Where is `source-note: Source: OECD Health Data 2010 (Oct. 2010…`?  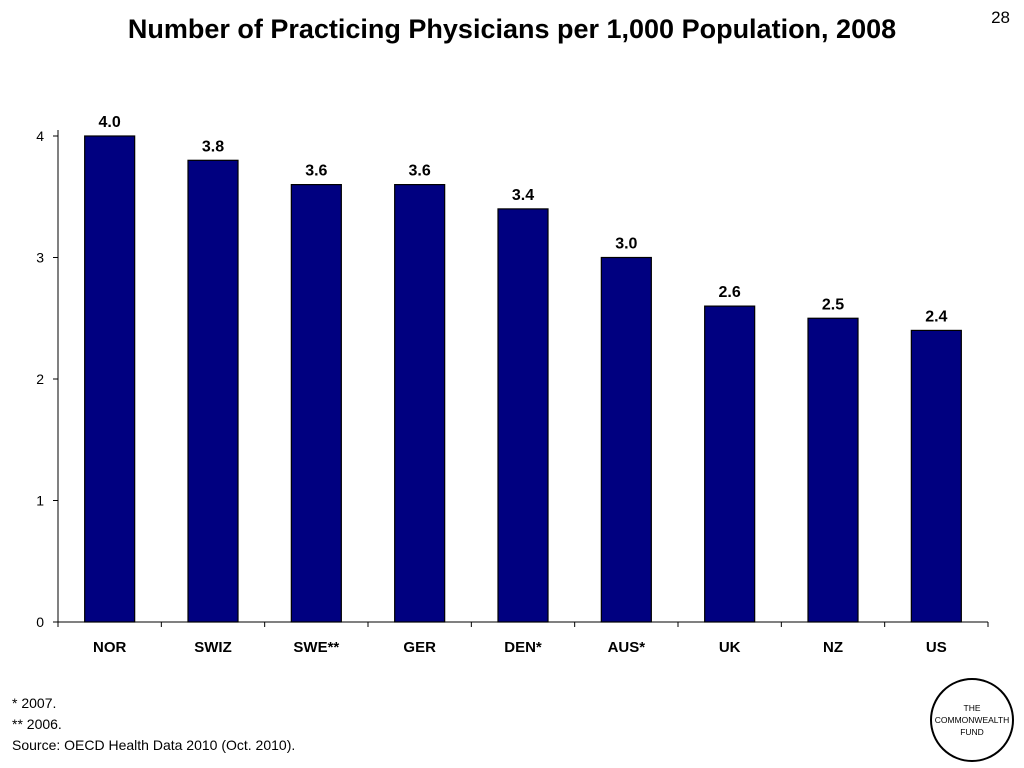
source-note: Source: OECD Health Data 2010 (Oct. 2010… is located at coordinates (154, 745).